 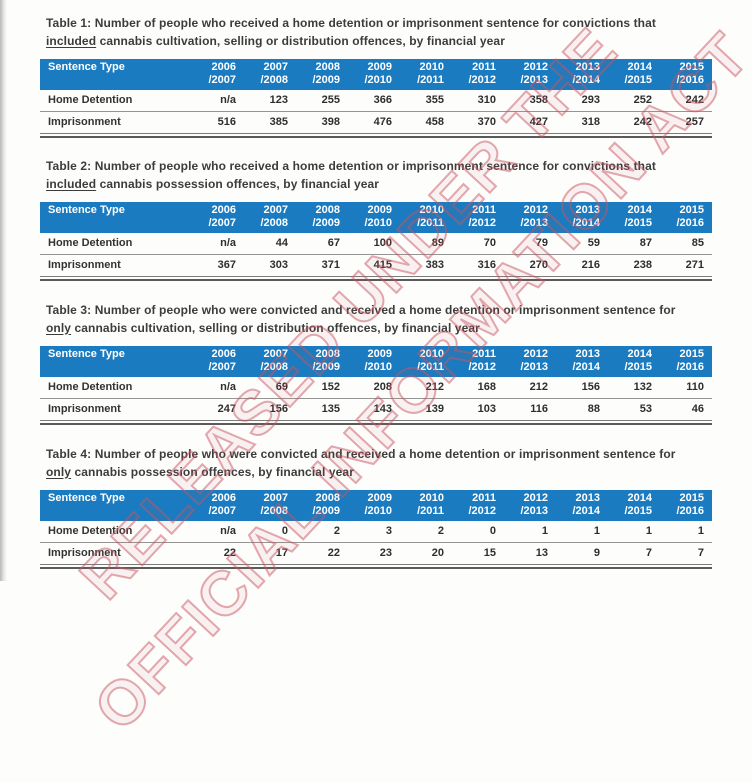 I want to click on cell-value: n/a, so click(x=228, y=531).